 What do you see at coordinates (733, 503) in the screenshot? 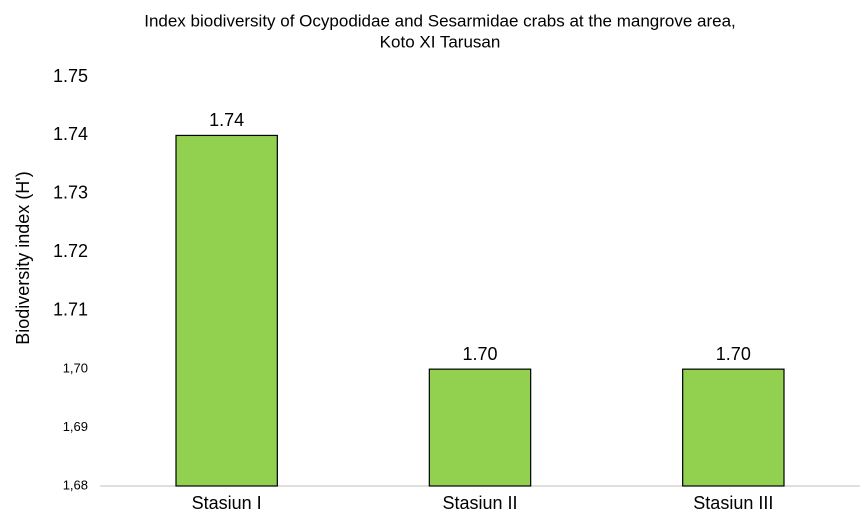
I see `x-tick-label: Stasiun III` at bounding box center [733, 503].